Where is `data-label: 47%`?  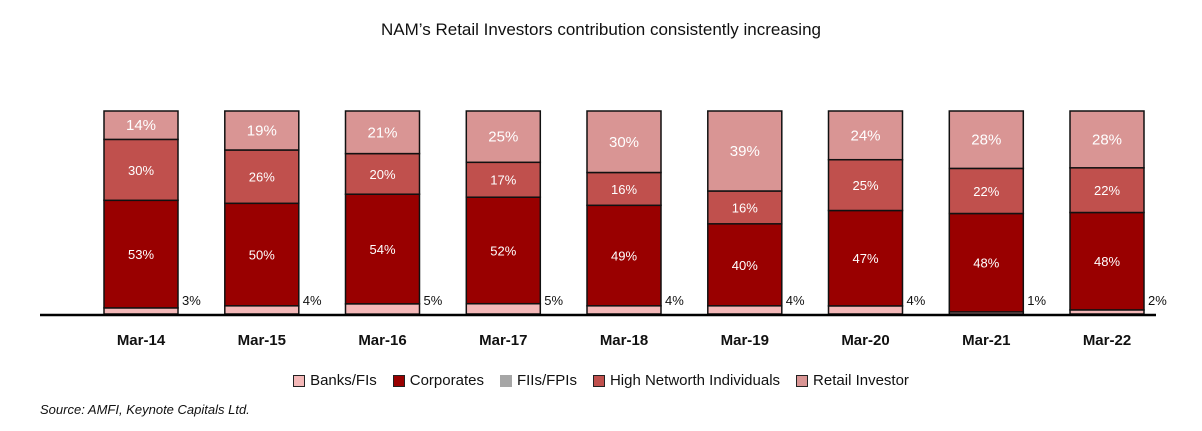
data-label: 47% is located at coordinates (865, 258).